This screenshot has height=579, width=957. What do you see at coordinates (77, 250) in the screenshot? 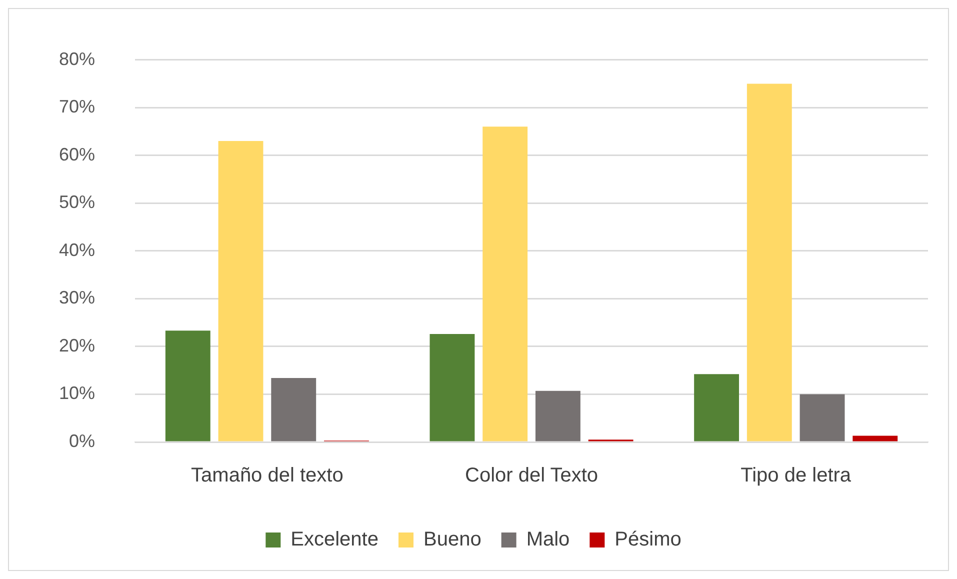
I see `y-tick-label: 40%` at bounding box center [77, 250].